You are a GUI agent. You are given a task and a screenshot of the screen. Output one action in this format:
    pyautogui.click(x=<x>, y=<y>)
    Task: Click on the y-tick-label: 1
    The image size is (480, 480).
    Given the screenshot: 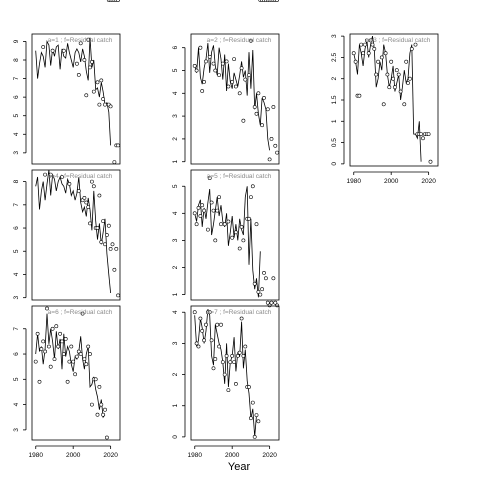 What is the action you would take?
    pyautogui.click(x=175, y=162)
    